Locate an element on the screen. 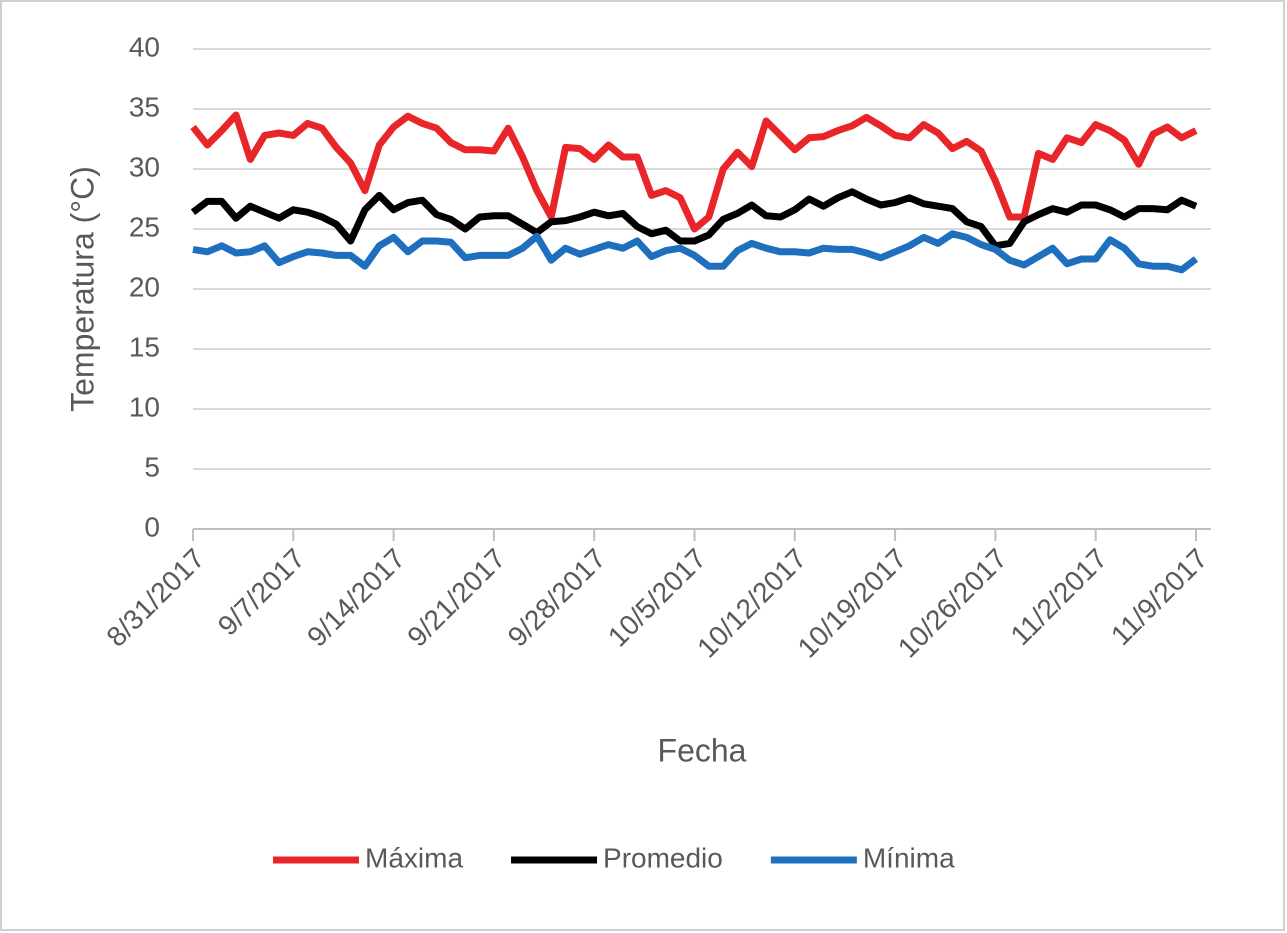 The height and width of the screenshot is (933, 1287). y-axis-title: Temperatura (°C) is located at coordinates (82, 289).